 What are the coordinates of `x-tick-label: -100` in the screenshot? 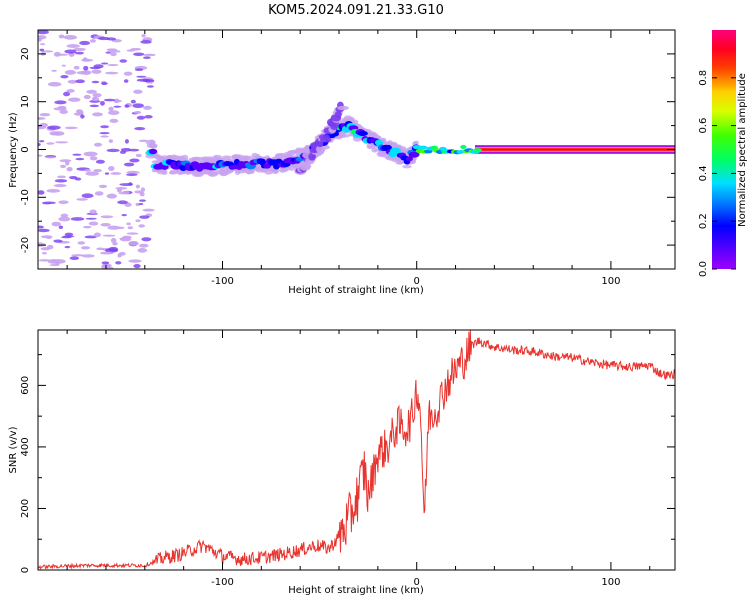 It's located at (222, 582).